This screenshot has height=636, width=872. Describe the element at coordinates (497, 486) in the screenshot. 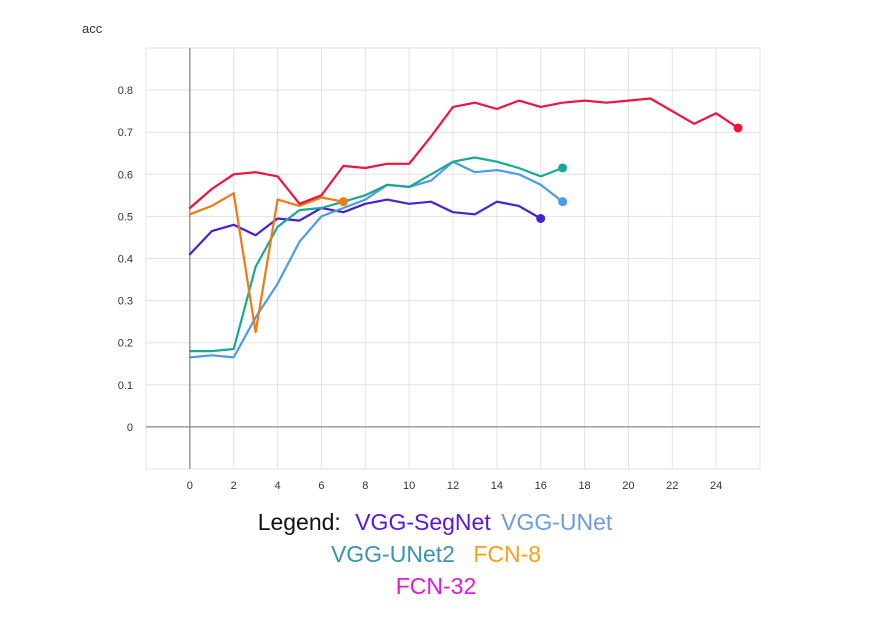

I see `x-tick-label: 14` at that location.